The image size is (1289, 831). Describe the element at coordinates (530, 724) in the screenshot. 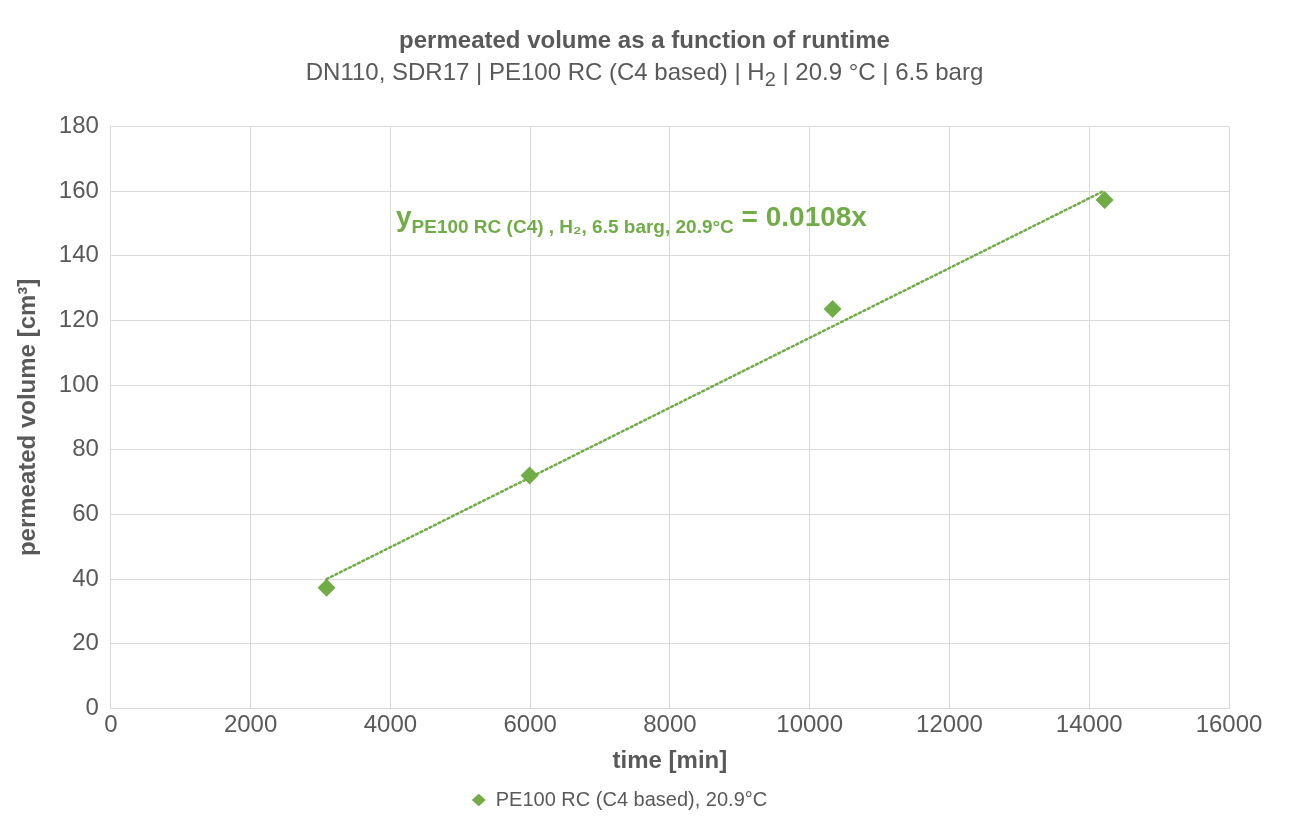

I see `x-tick-label: 6000` at that location.